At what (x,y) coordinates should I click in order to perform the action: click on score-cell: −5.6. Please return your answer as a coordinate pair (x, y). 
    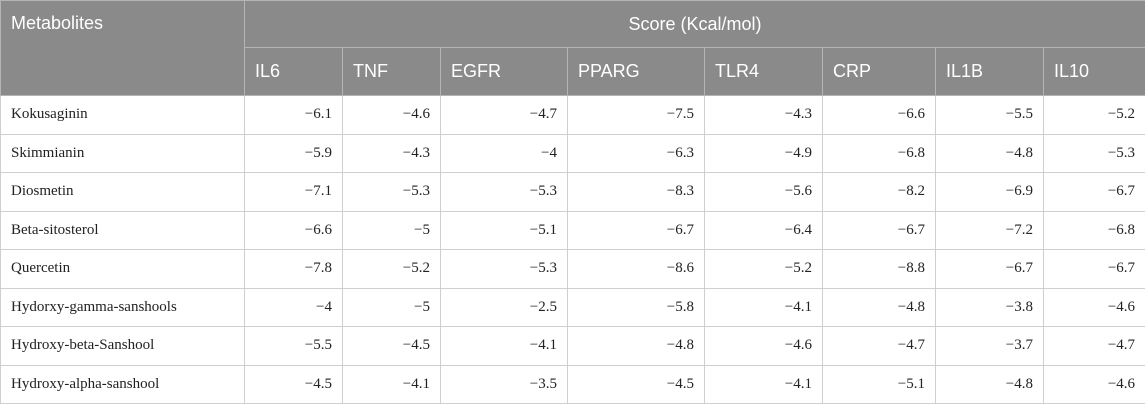
    Looking at the image, I should click on (763, 192).